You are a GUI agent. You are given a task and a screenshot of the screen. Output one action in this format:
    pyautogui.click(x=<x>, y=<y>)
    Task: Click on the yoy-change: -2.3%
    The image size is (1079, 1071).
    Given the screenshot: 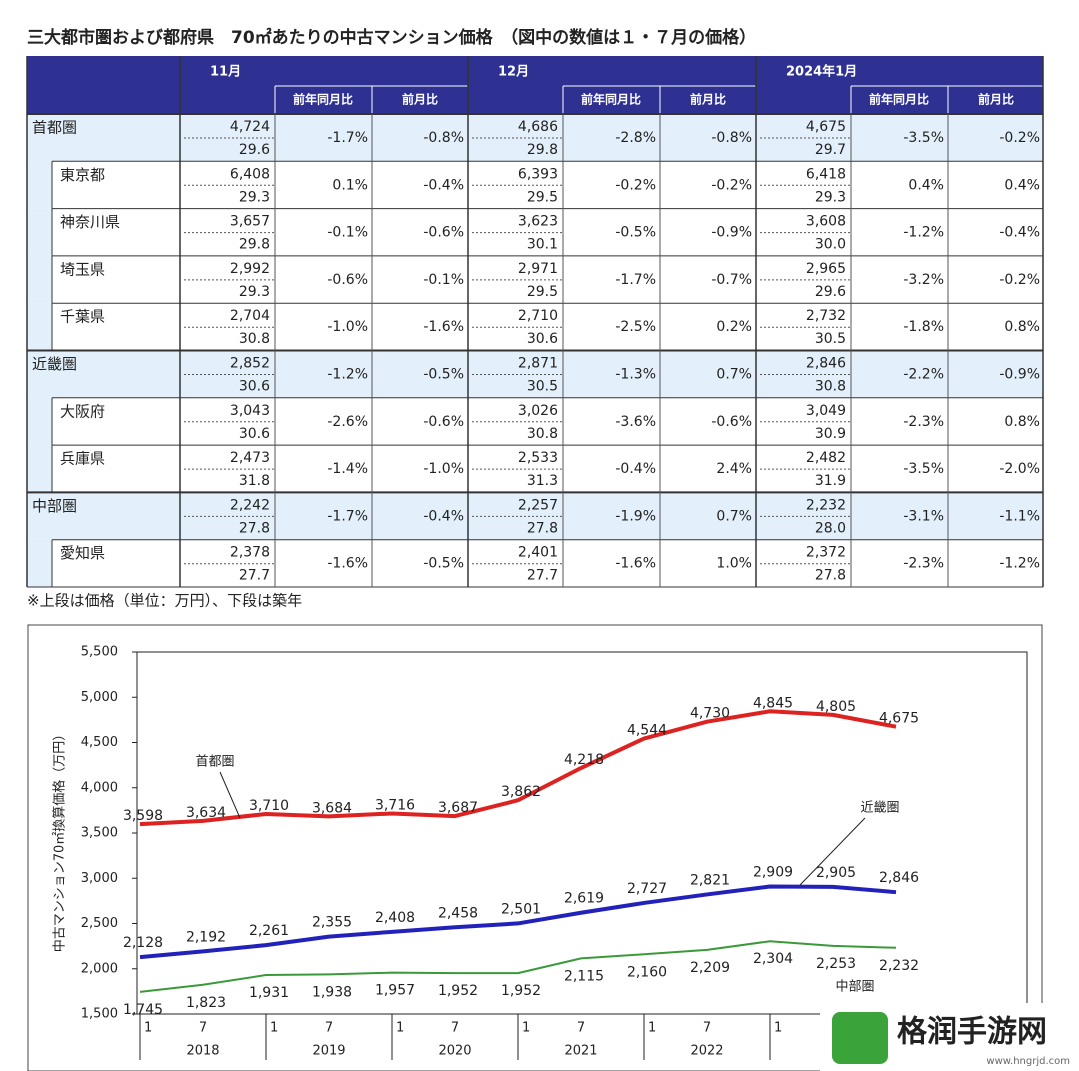 What is the action you would take?
    pyautogui.click(x=923, y=422)
    